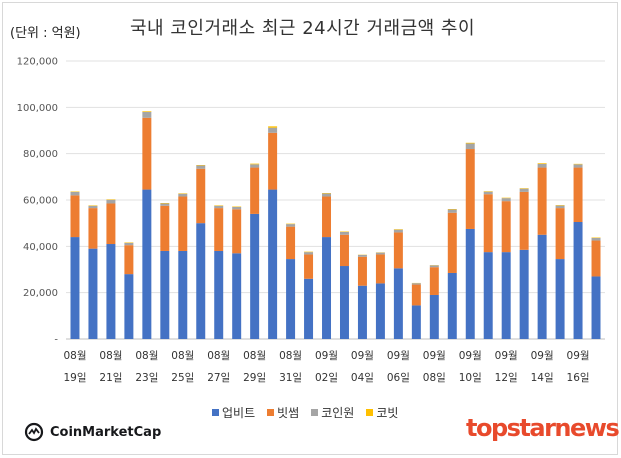  Describe the element at coordinates (578, 280) in the screenshot. I see `bar-segment-1: 업비트 09-16: 50500` at that location.